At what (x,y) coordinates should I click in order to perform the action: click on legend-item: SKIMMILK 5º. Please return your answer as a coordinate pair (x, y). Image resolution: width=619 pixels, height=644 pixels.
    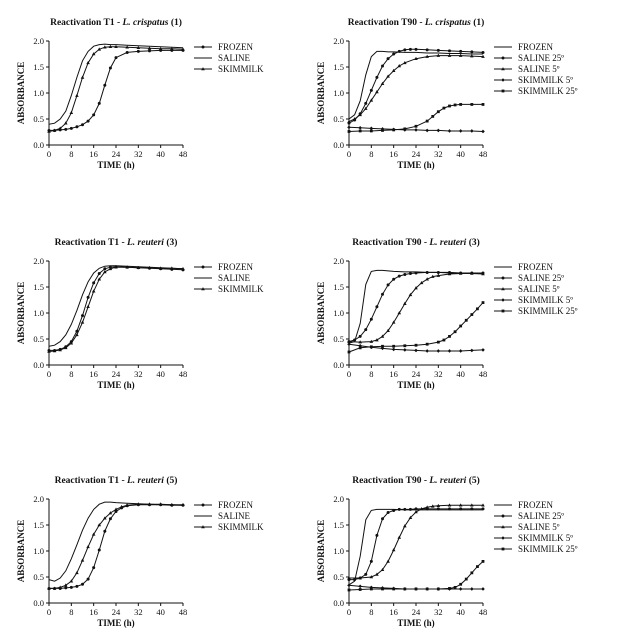
    Looking at the image, I should click on (533, 80).